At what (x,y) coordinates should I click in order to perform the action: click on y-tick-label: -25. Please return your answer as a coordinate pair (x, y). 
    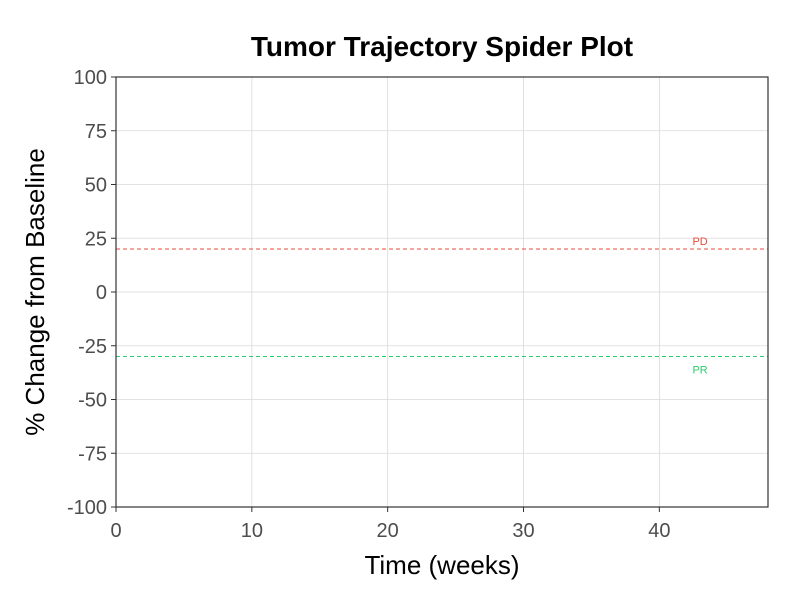
    Looking at the image, I should click on (92, 347).